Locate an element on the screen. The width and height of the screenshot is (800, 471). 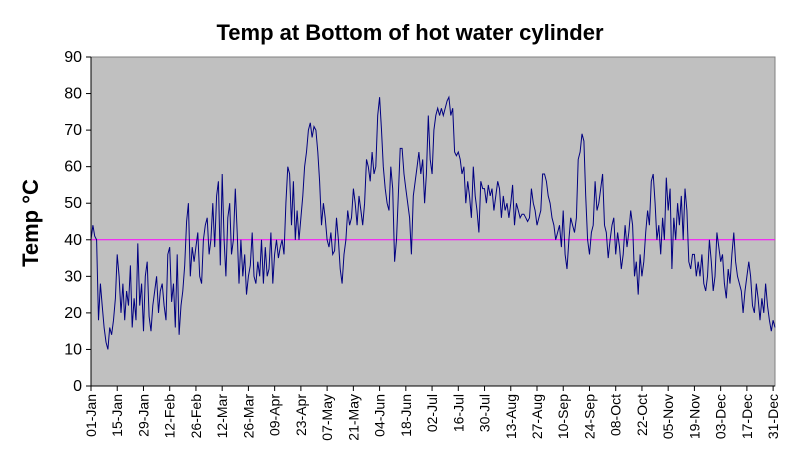
y-tick-label: 0 is located at coordinates (77, 386).